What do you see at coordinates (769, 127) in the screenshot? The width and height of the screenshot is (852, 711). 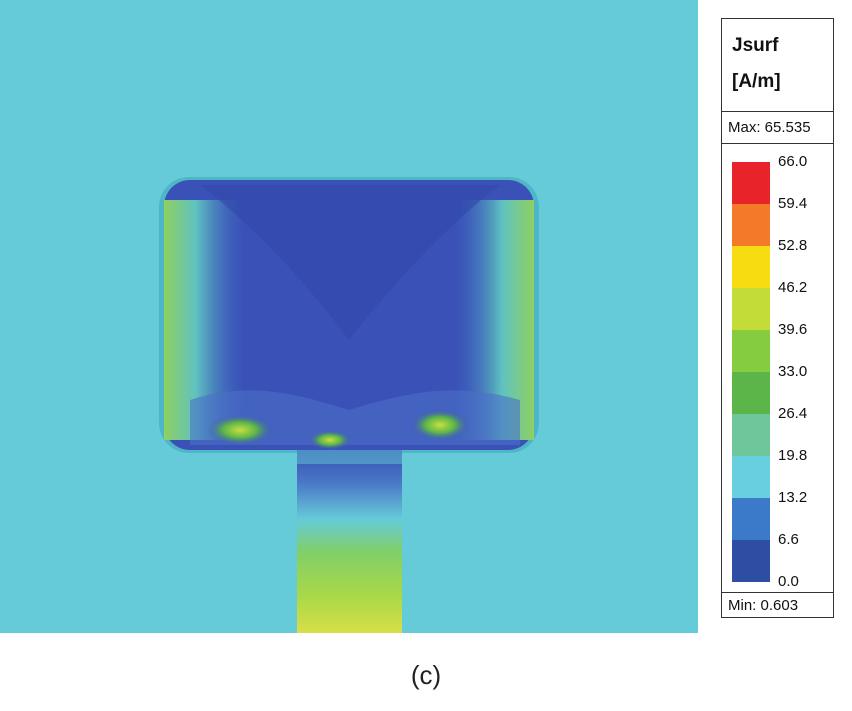 I see `legend-max-value: Max: 65.535` at bounding box center [769, 127].